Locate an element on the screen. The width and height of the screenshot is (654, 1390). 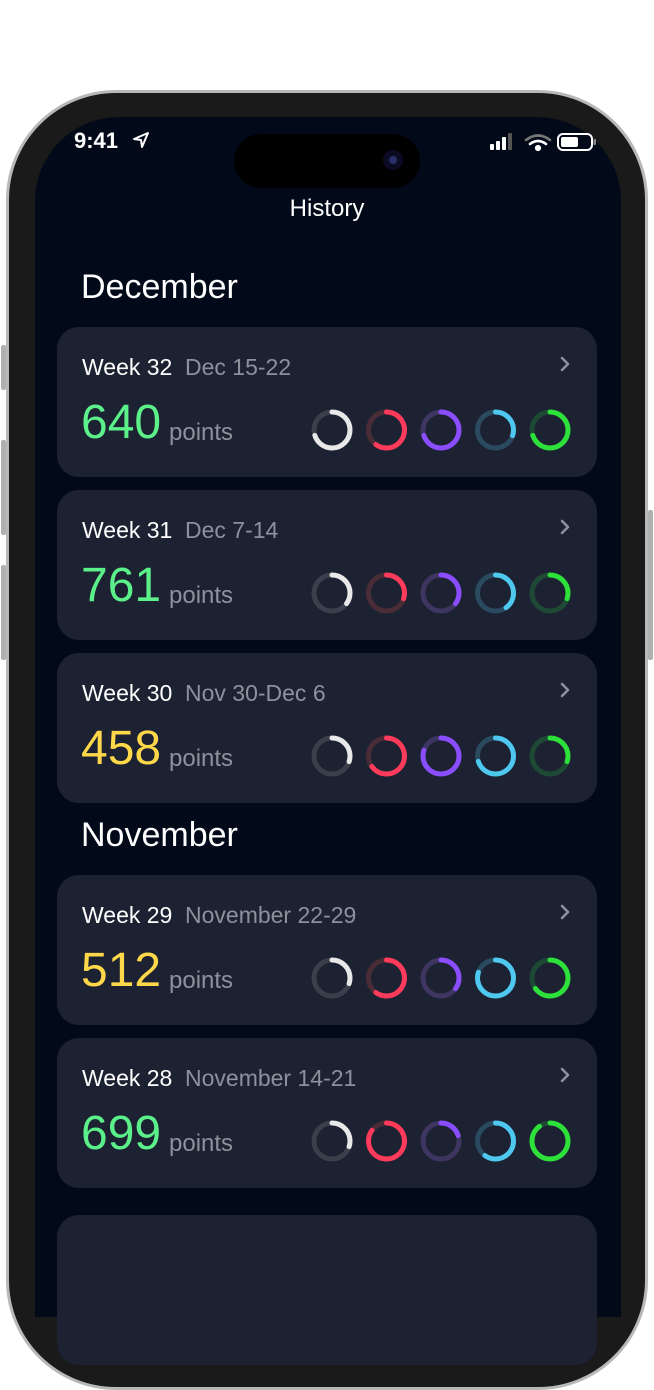
points-value: 640 is located at coordinates (121, 422).